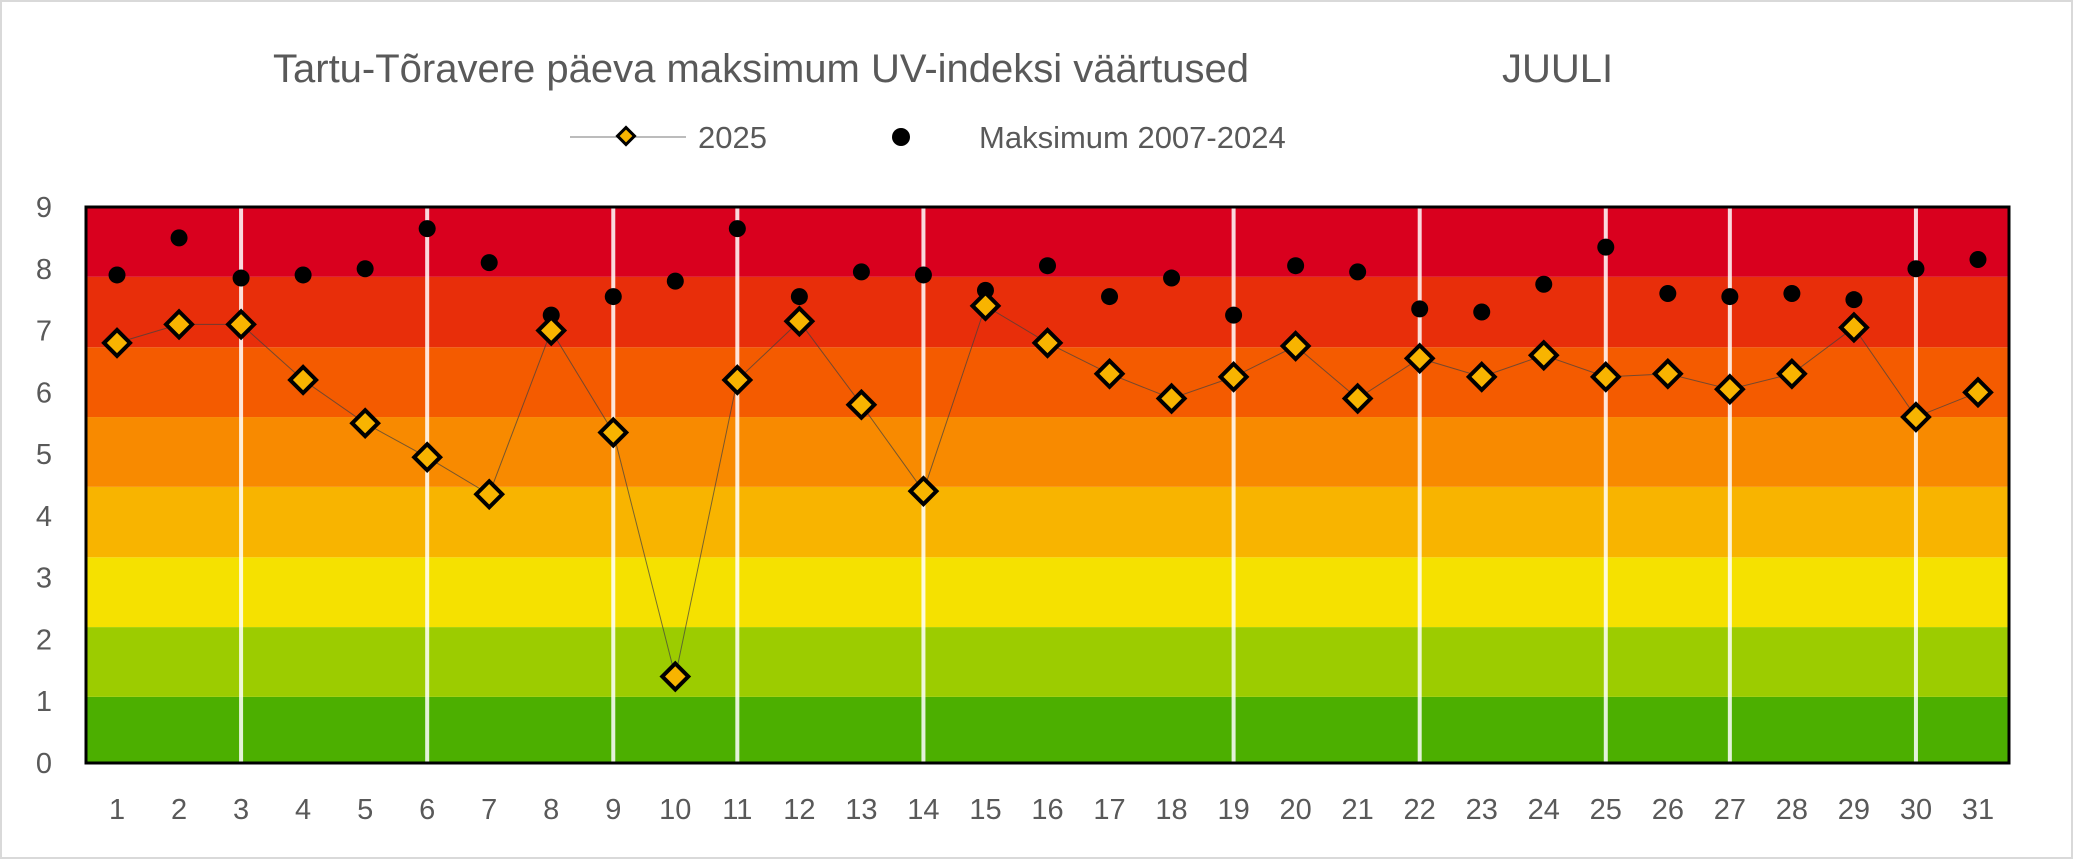 The height and width of the screenshot is (859, 2073). Describe the element at coordinates (44, 208) in the screenshot. I see `y-tick-label: 9` at that location.